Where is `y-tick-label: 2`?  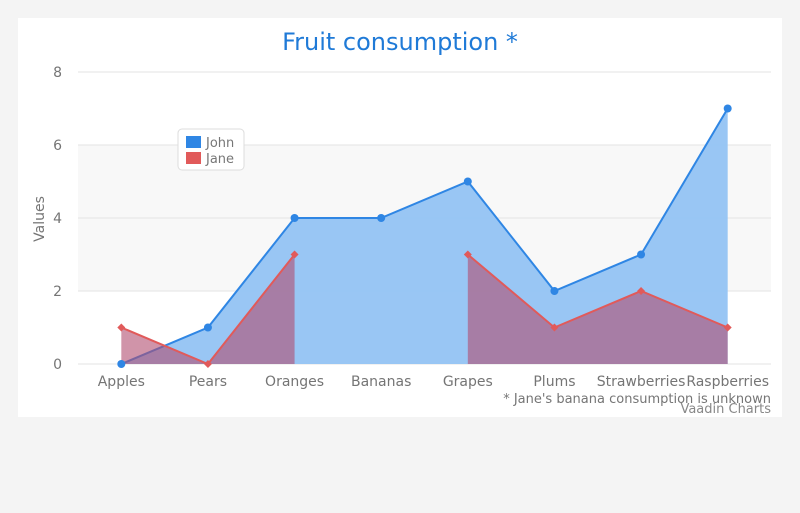
y-tick-label: 2 is located at coordinates (57, 292).